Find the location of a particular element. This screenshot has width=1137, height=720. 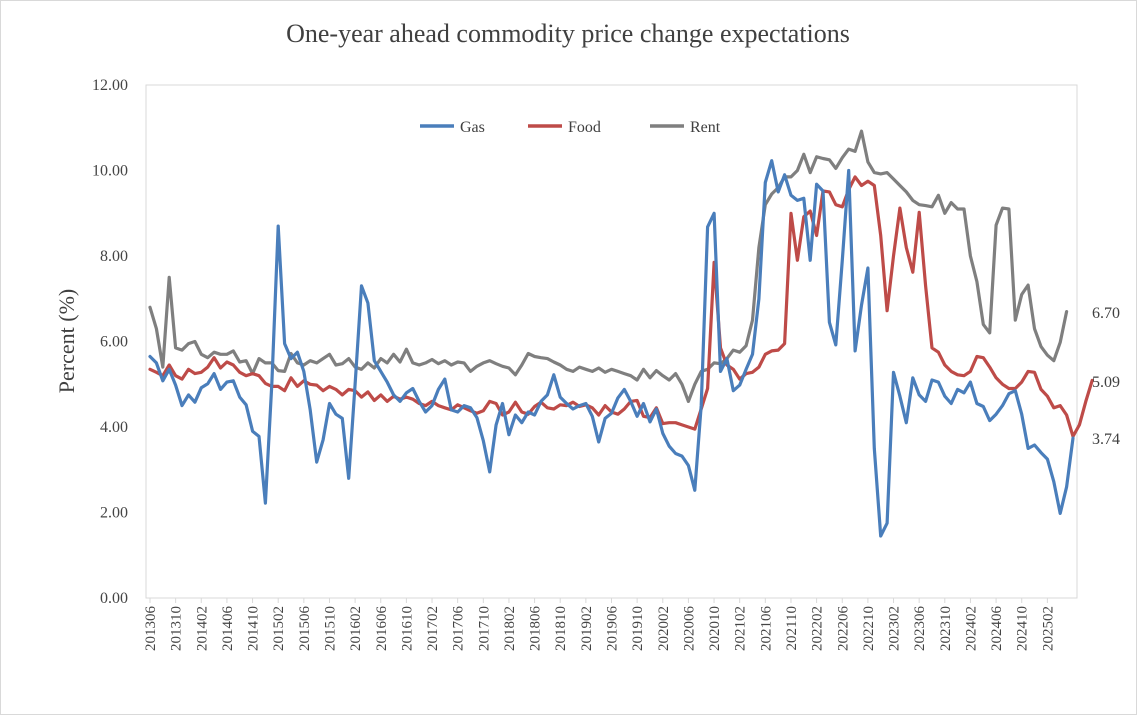

x-tick-label: 202410 is located at coordinates (1023, 628).